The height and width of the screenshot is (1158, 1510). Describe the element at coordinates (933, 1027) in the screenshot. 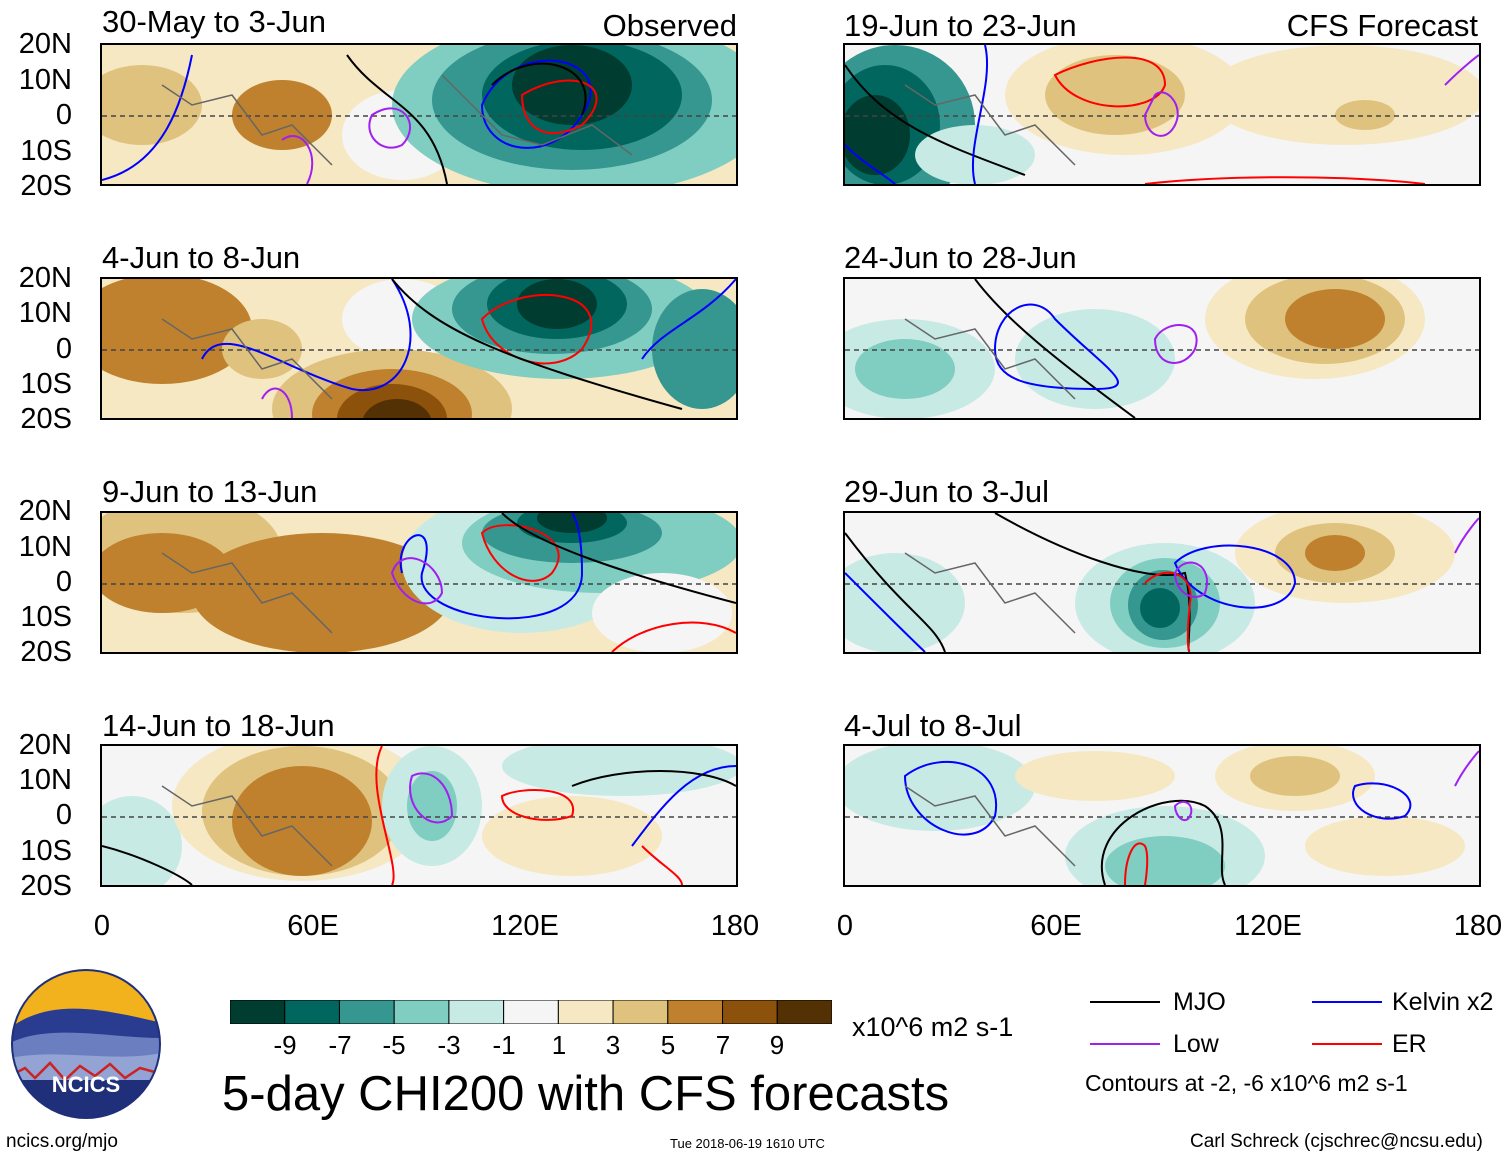

I see `units-label: x10^6 m2 s-1` at that location.